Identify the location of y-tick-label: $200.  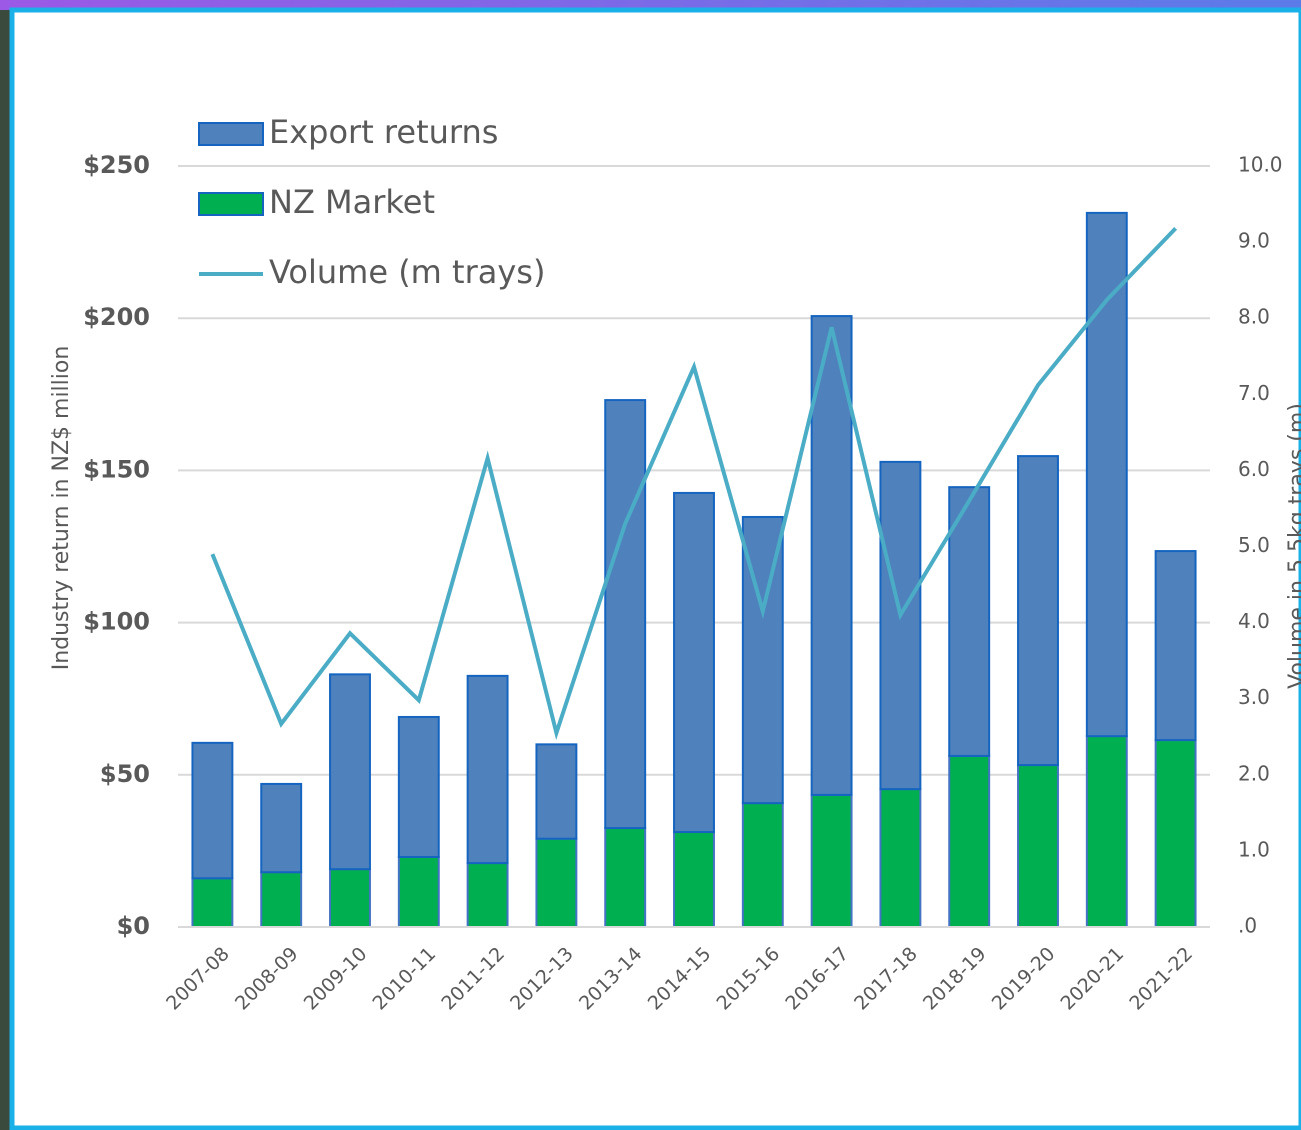
(116, 317).